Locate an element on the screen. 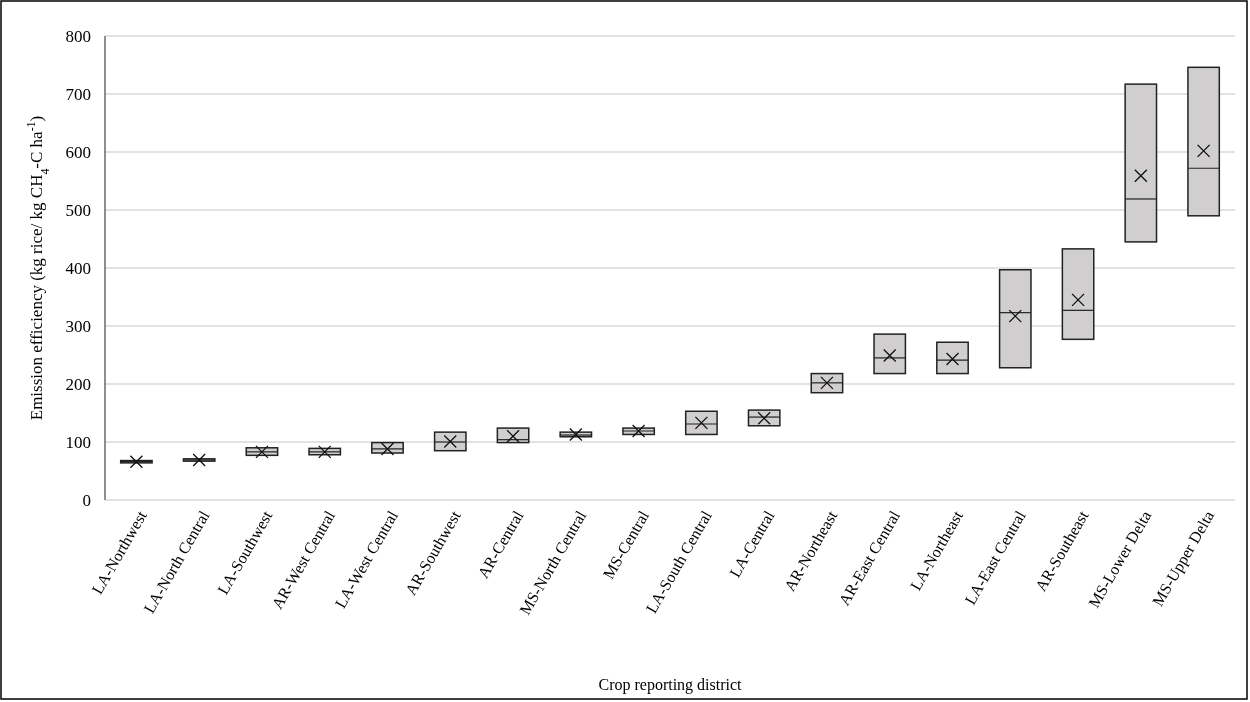  y-tick-label: 100 is located at coordinates (78, 442).